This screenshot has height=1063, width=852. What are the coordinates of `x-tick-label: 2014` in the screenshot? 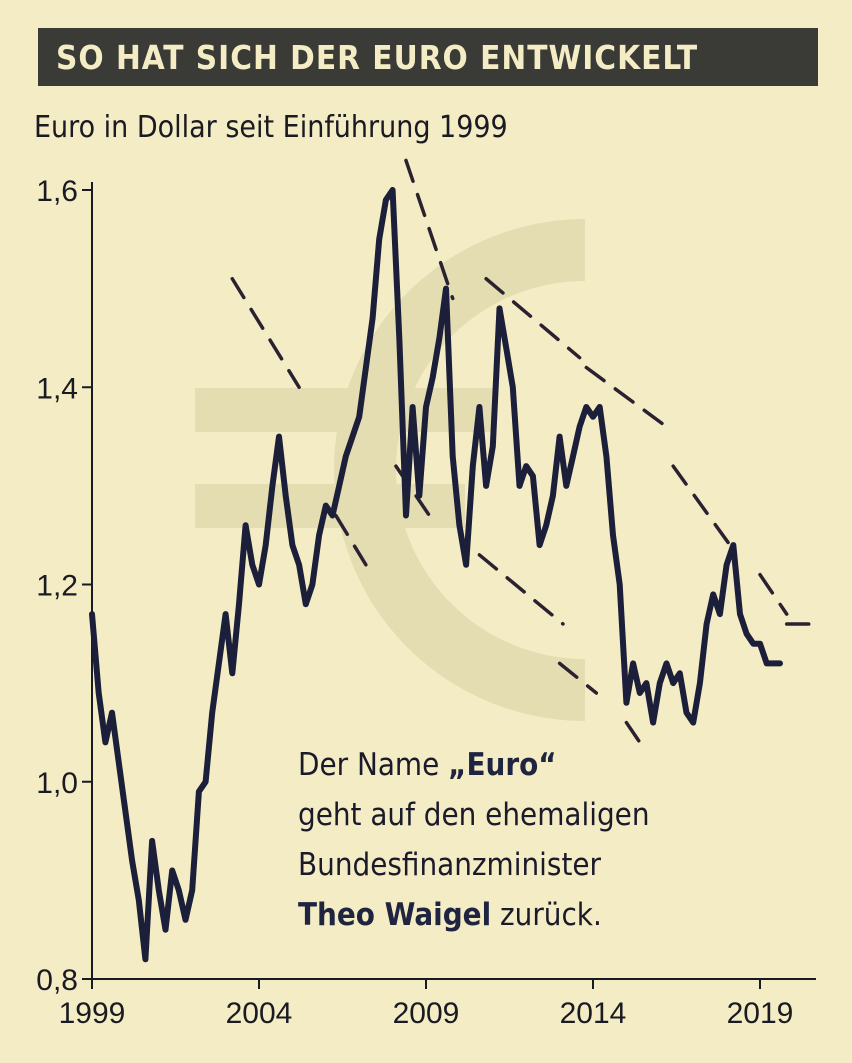 It's located at (593, 1013).